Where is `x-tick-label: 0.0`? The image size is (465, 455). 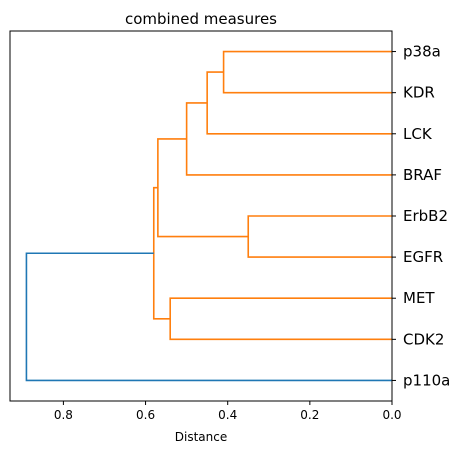 x-tick-label: 0.0 is located at coordinates (391, 415).